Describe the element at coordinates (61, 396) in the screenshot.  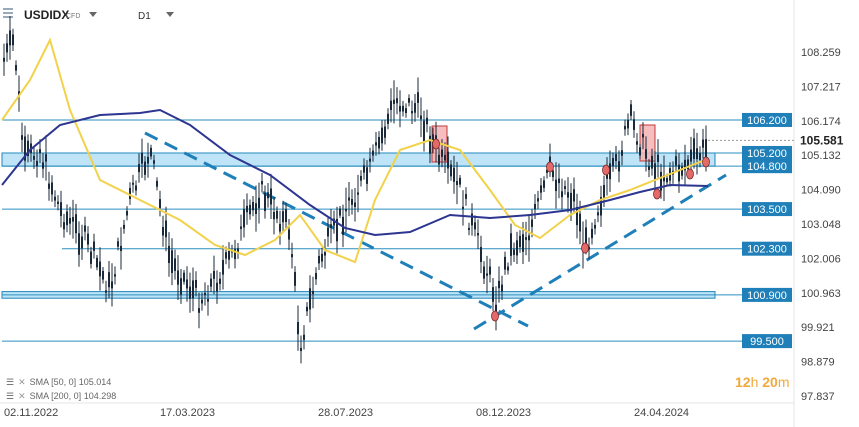
I see `sma-200-legend: ☰ ✕ SMA [200, 0] 104.298` at that location.